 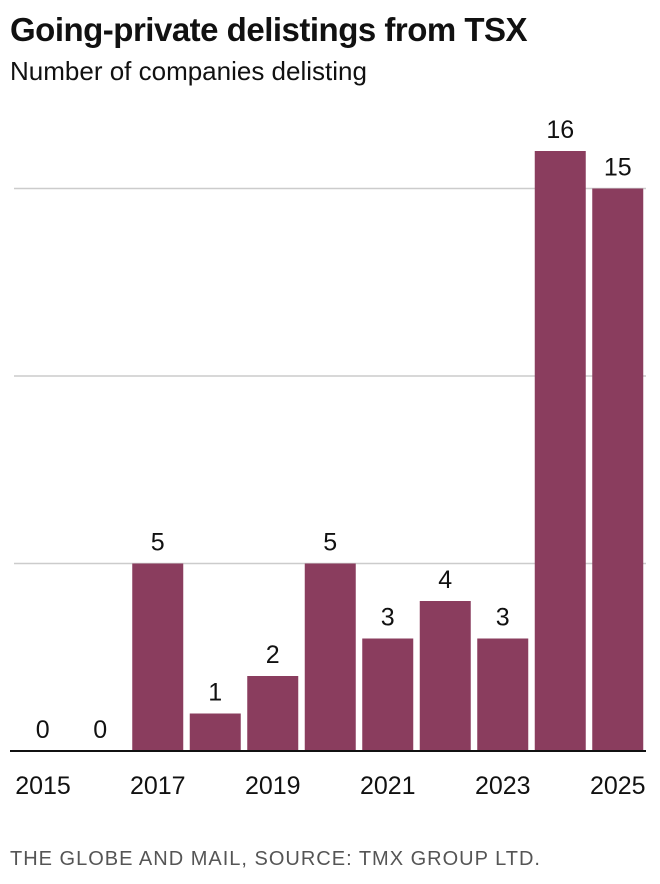 I want to click on chart-title: Going-private delistings from TSX, so click(x=269, y=29).